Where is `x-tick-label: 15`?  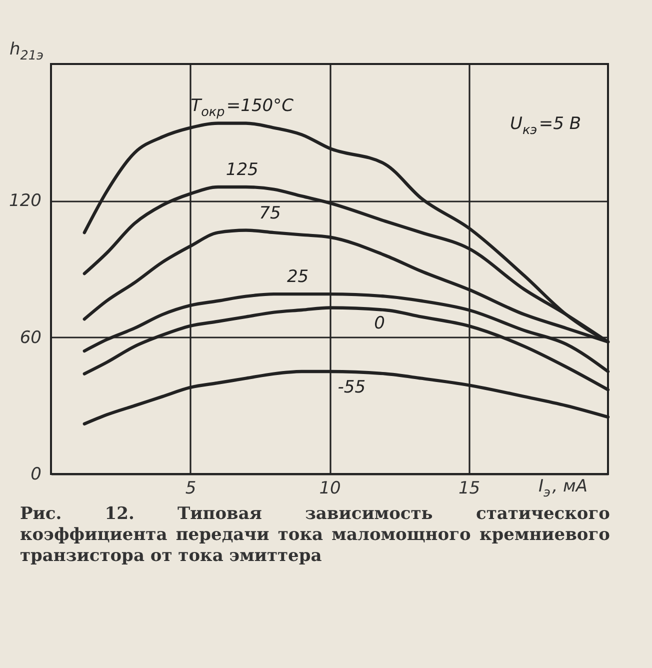
x-tick-label: 15 is located at coordinates (469, 488).